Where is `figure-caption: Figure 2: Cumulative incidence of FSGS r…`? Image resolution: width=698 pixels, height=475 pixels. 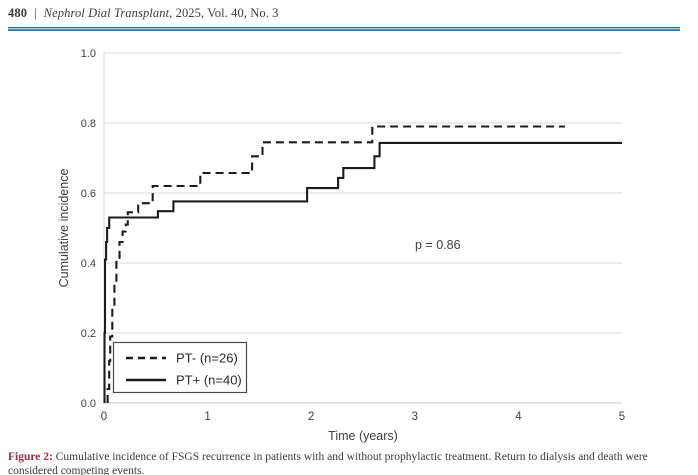
figure-caption: Figure 2: Cumulative incidence of FSGS r… is located at coordinates (346, 462).